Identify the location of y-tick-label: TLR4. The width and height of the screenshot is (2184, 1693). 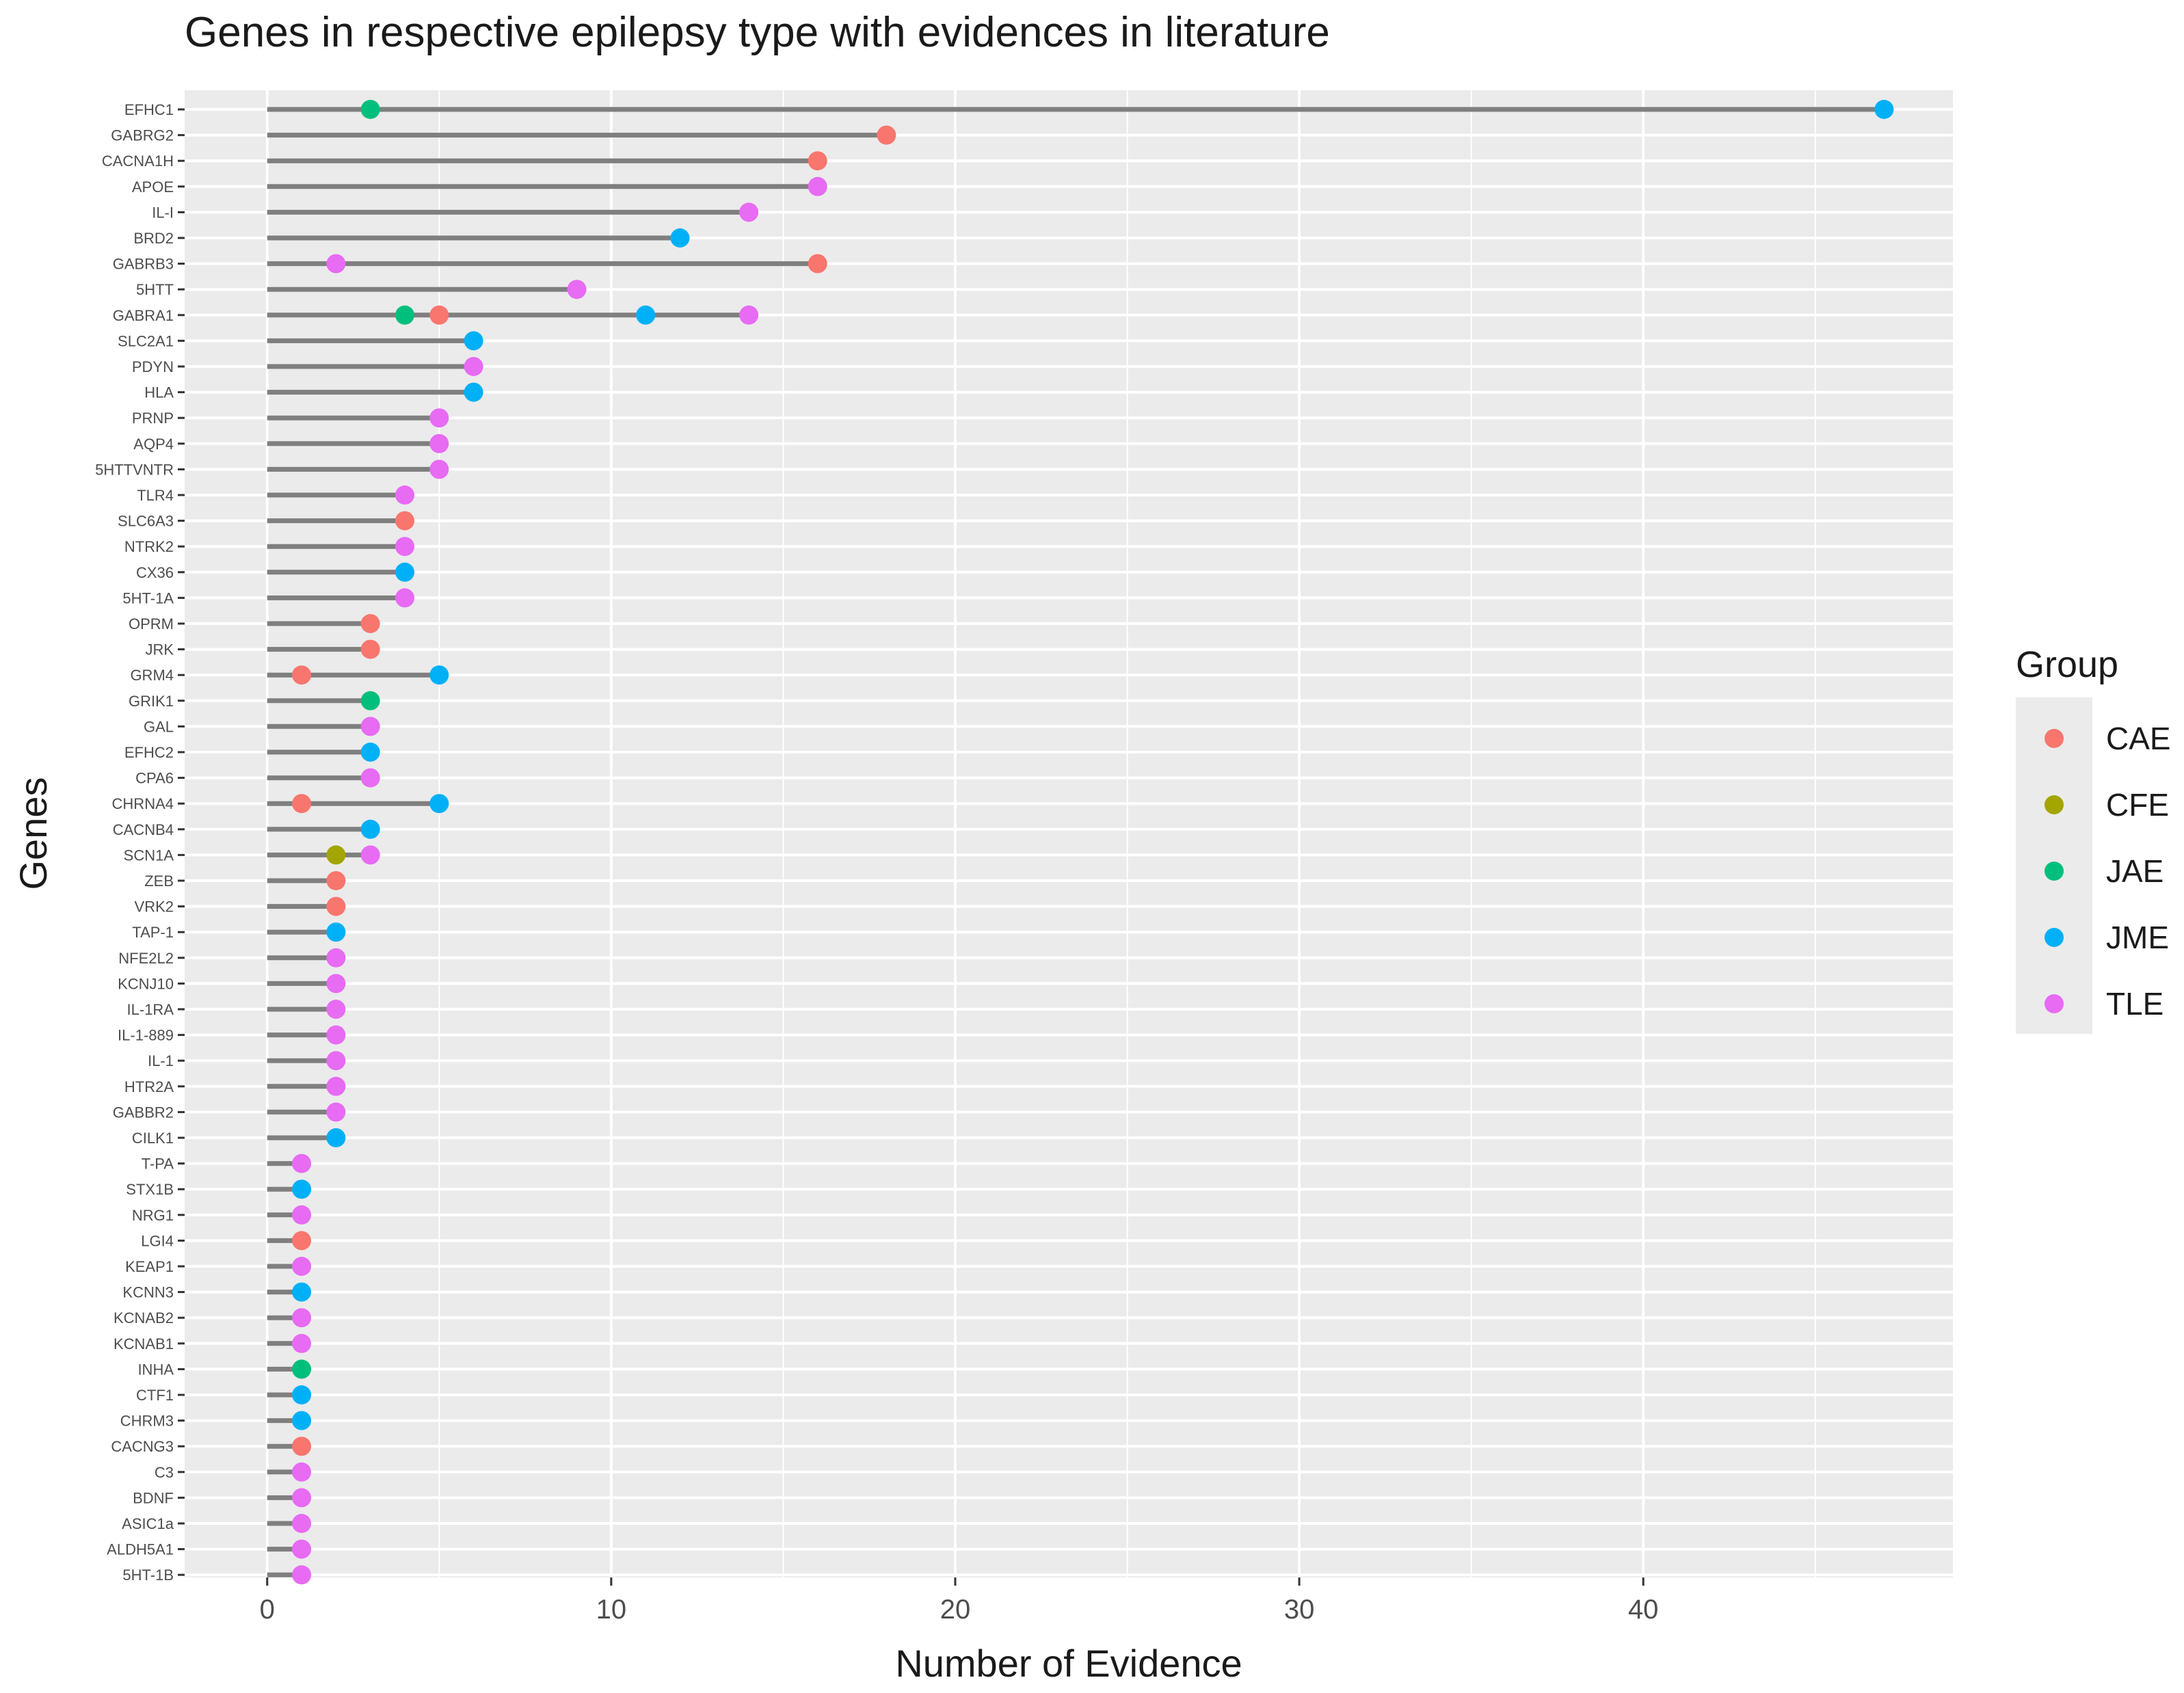
(155, 495).